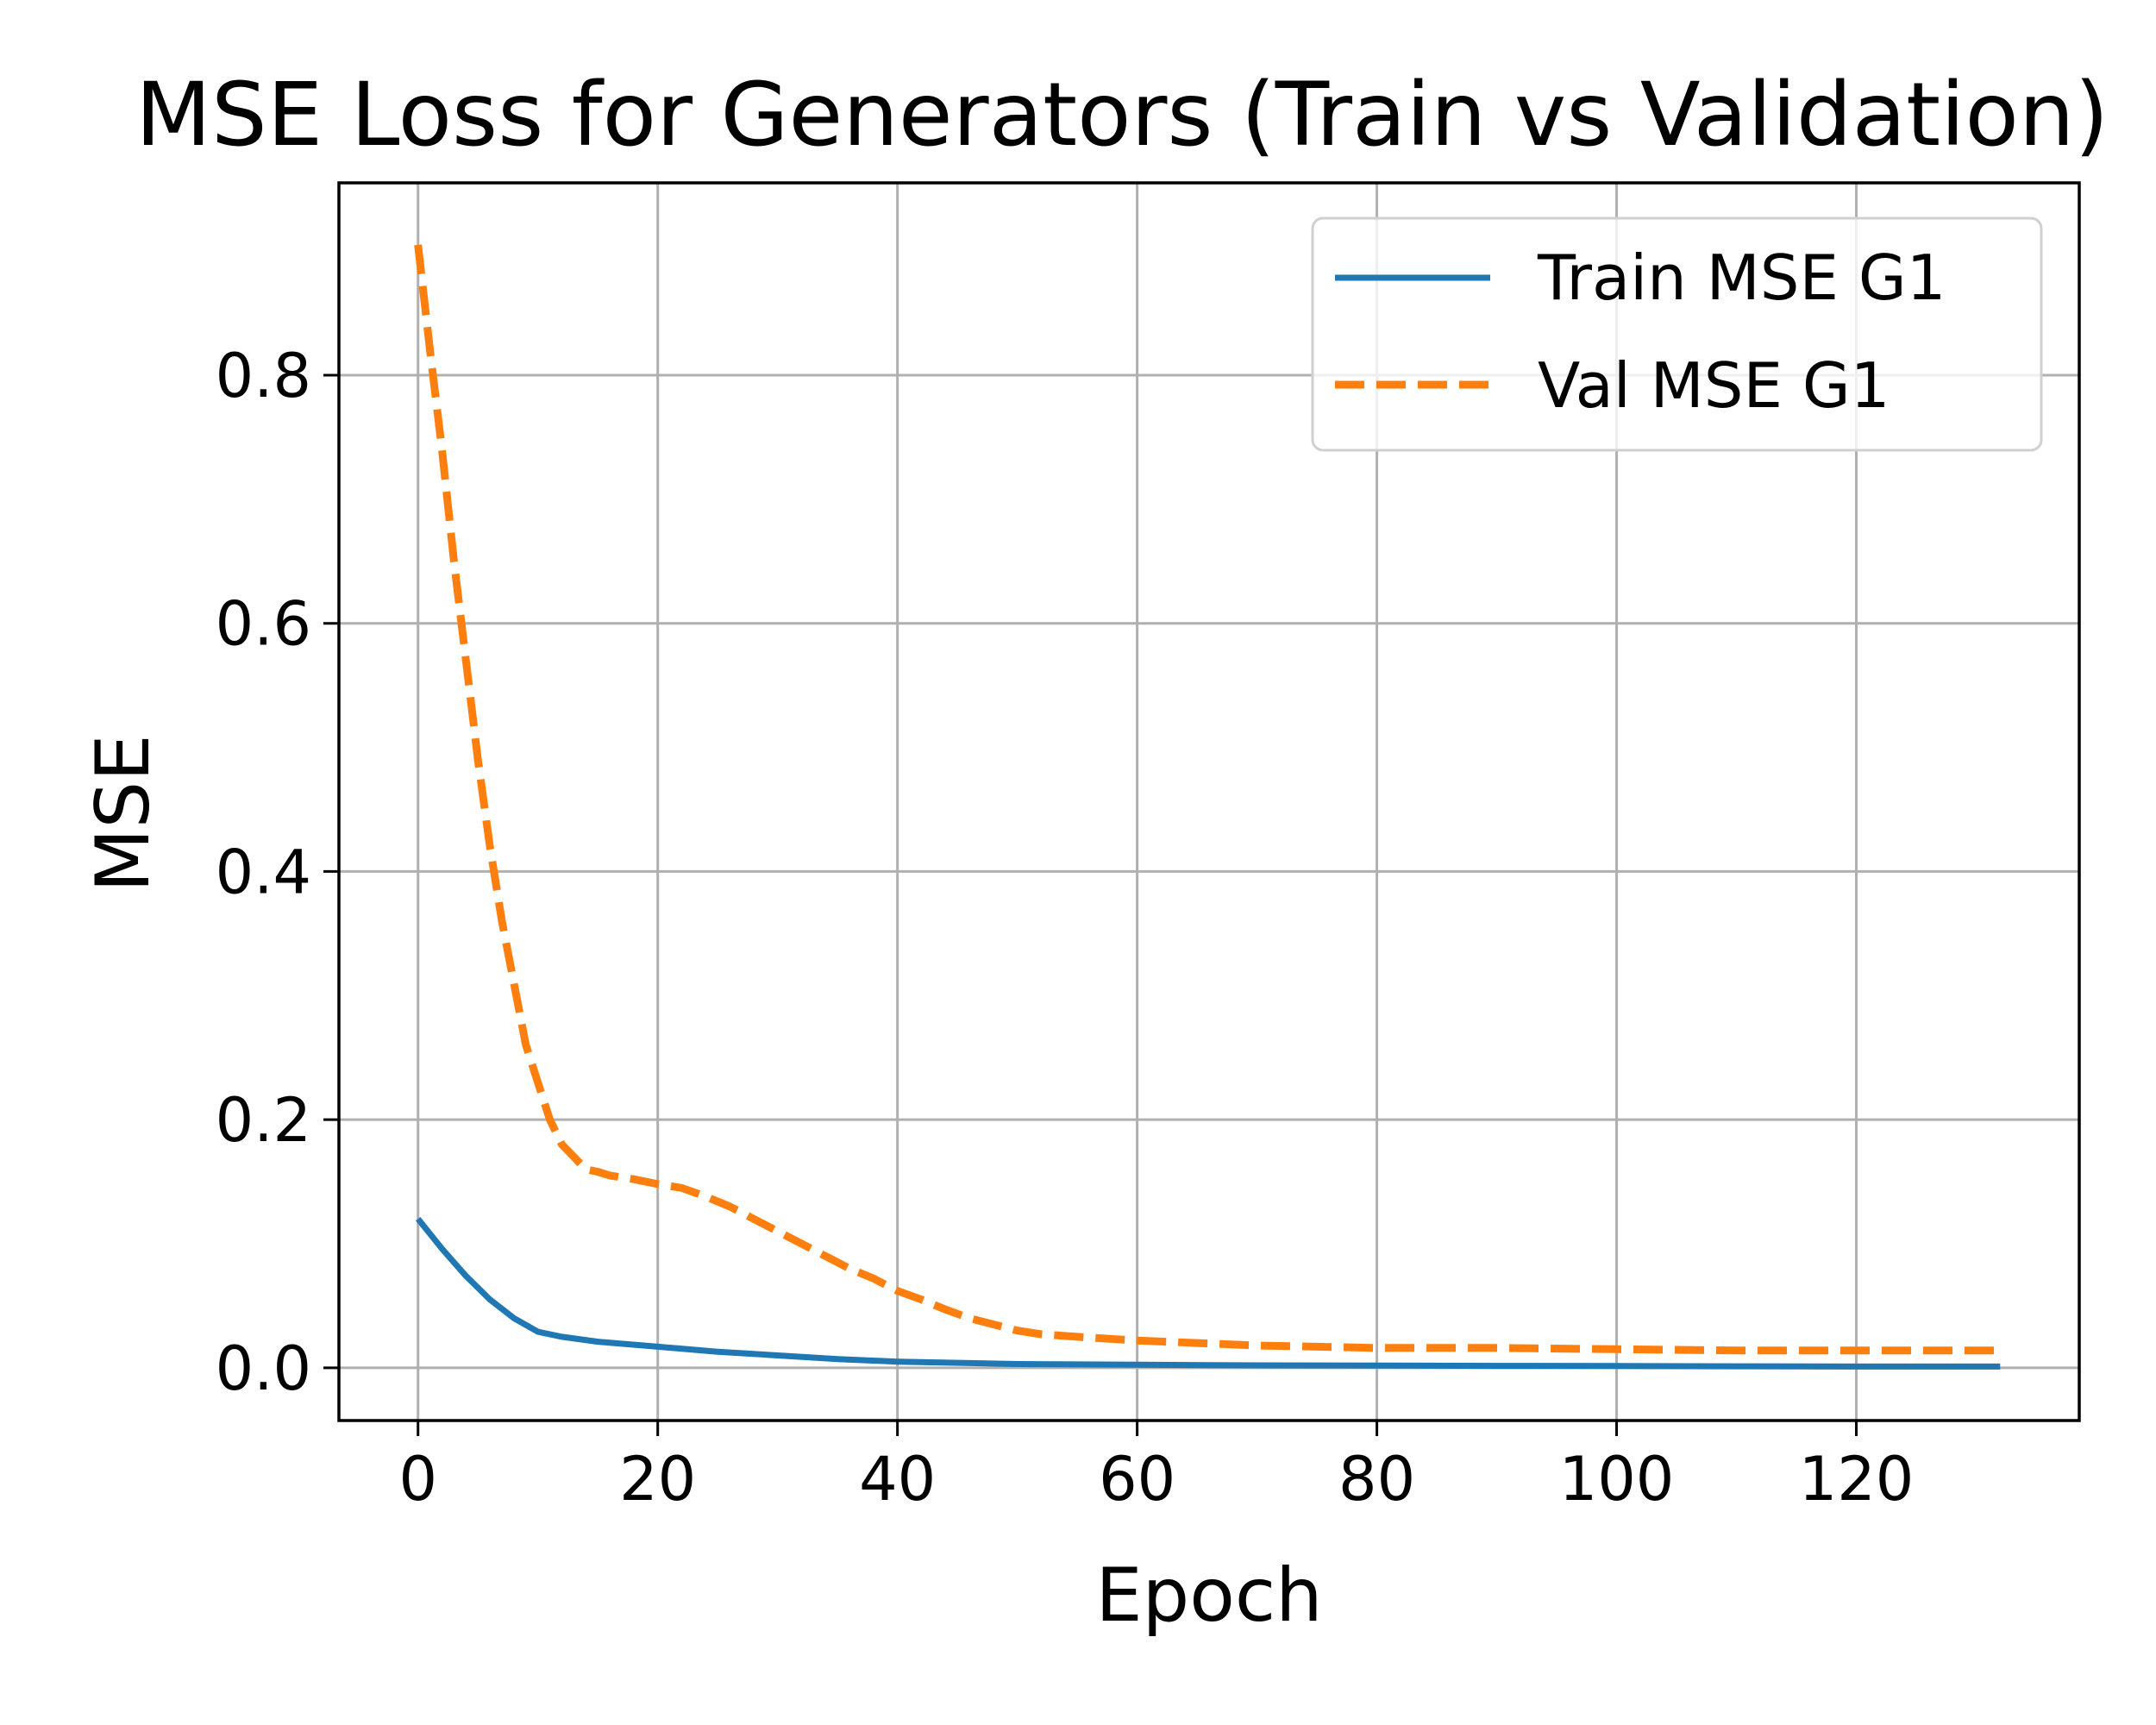 This screenshot has height=1725, width=2156. I want to click on x-tick-label: 40, so click(897, 1479).